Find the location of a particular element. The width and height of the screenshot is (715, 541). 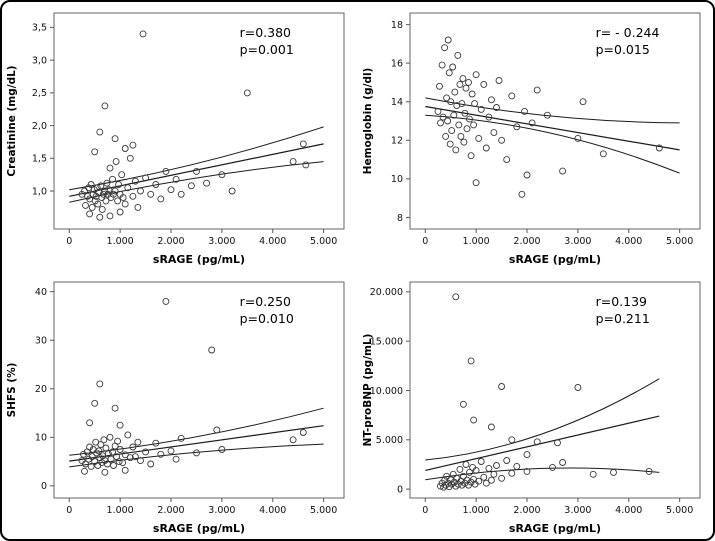

annotation-p: p=0.010 is located at coordinates (267, 318).